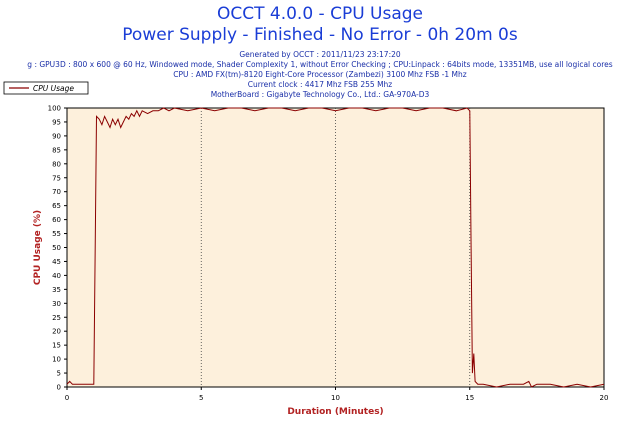 The height and width of the screenshot is (427, 640). Describe the element at coordinates (56, 346) in the screenshot. I see `y-tick-label: 15` at that location.